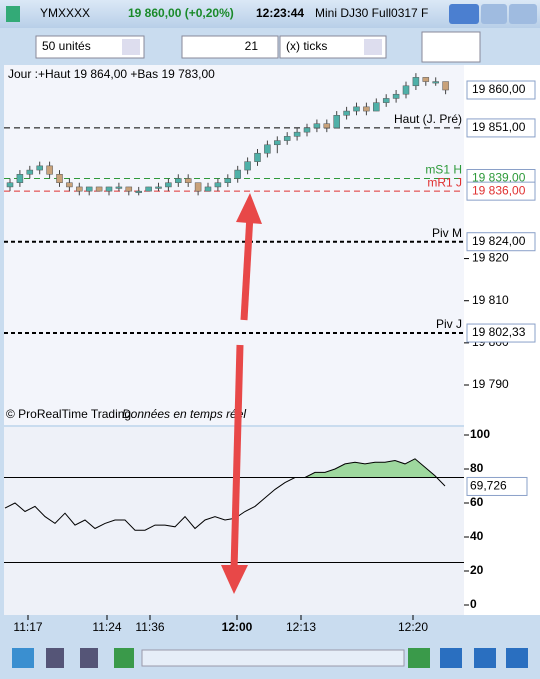 Image resolution: width=540 pixels, height=679 pixels. I want to click on scrollbar, so click(273, 658).